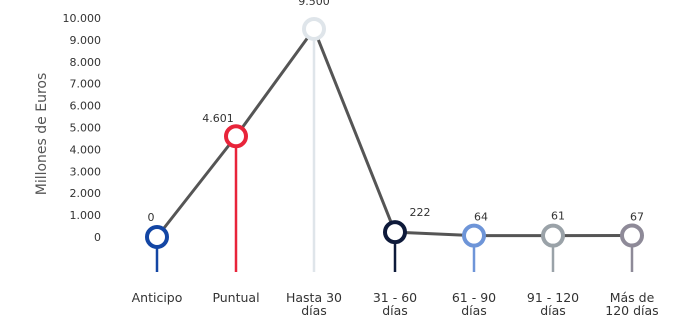  I want to click on x-category-line: 61 - 90, so click(474, 297).